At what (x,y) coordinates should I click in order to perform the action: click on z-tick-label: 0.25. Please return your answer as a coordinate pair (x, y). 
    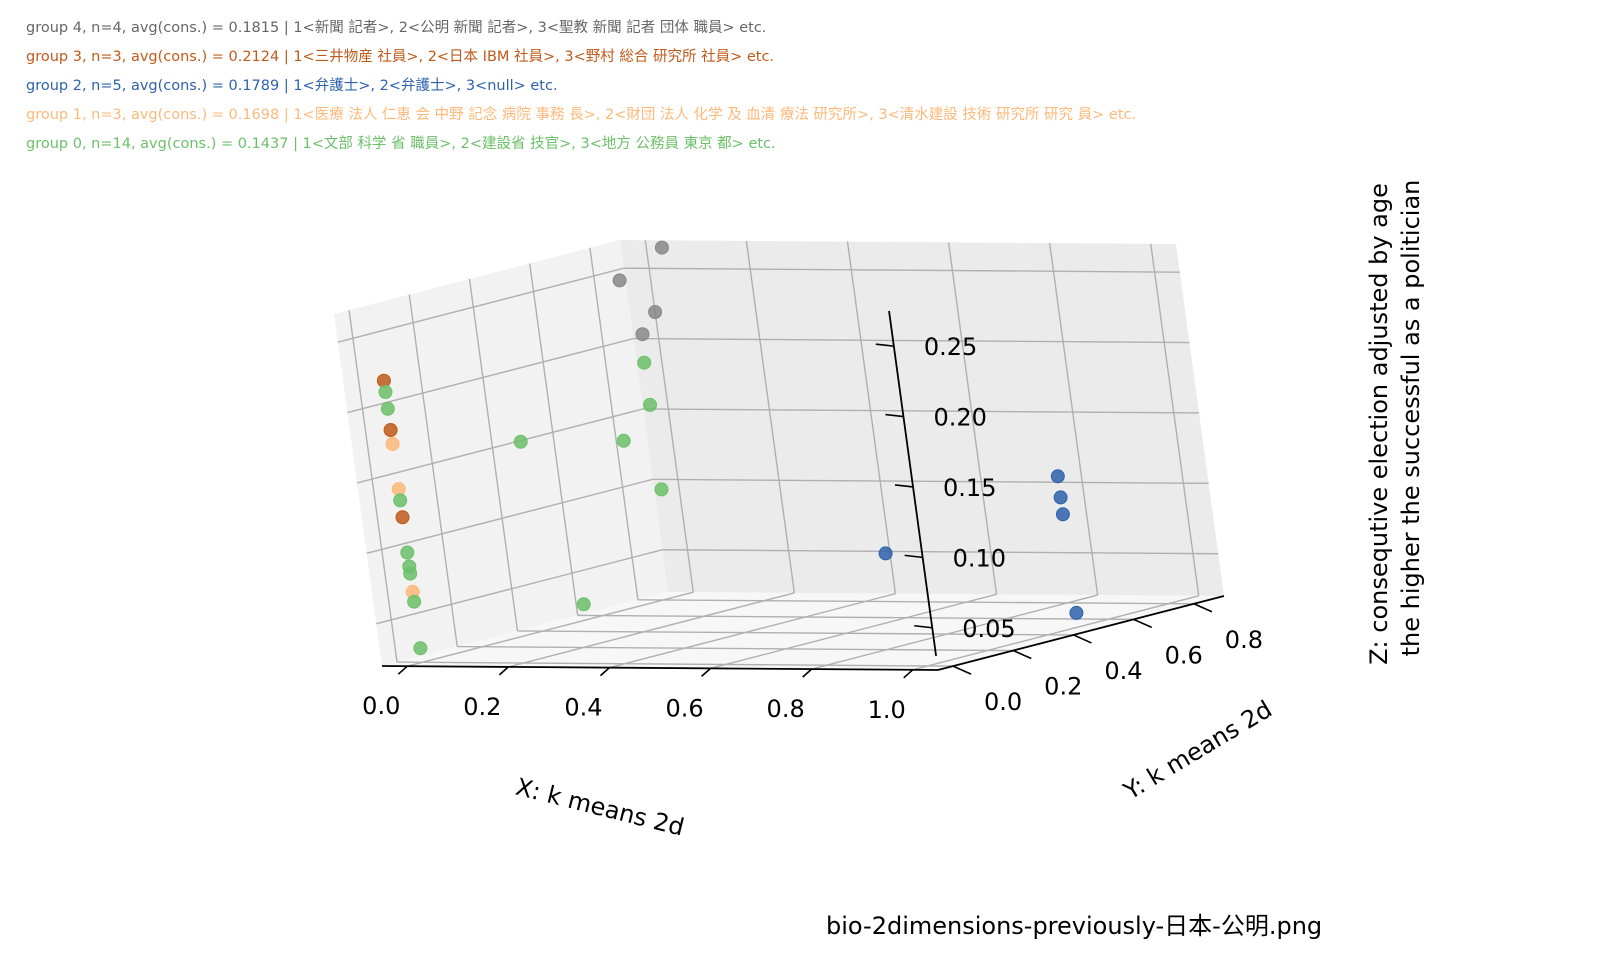
    Looking at the image, I should click on (950, 347).